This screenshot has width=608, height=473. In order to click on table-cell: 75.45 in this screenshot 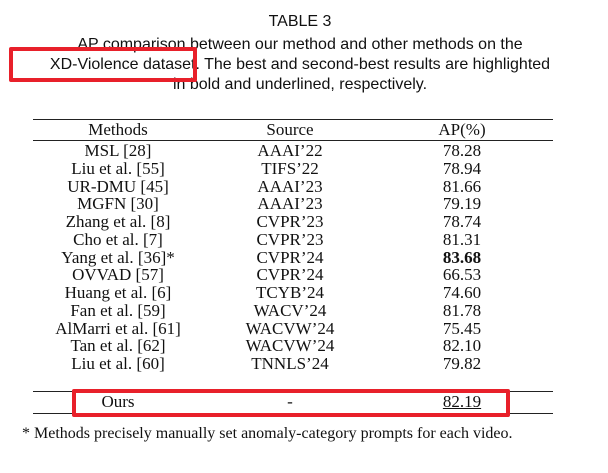, I will do `click(462, 328)`.